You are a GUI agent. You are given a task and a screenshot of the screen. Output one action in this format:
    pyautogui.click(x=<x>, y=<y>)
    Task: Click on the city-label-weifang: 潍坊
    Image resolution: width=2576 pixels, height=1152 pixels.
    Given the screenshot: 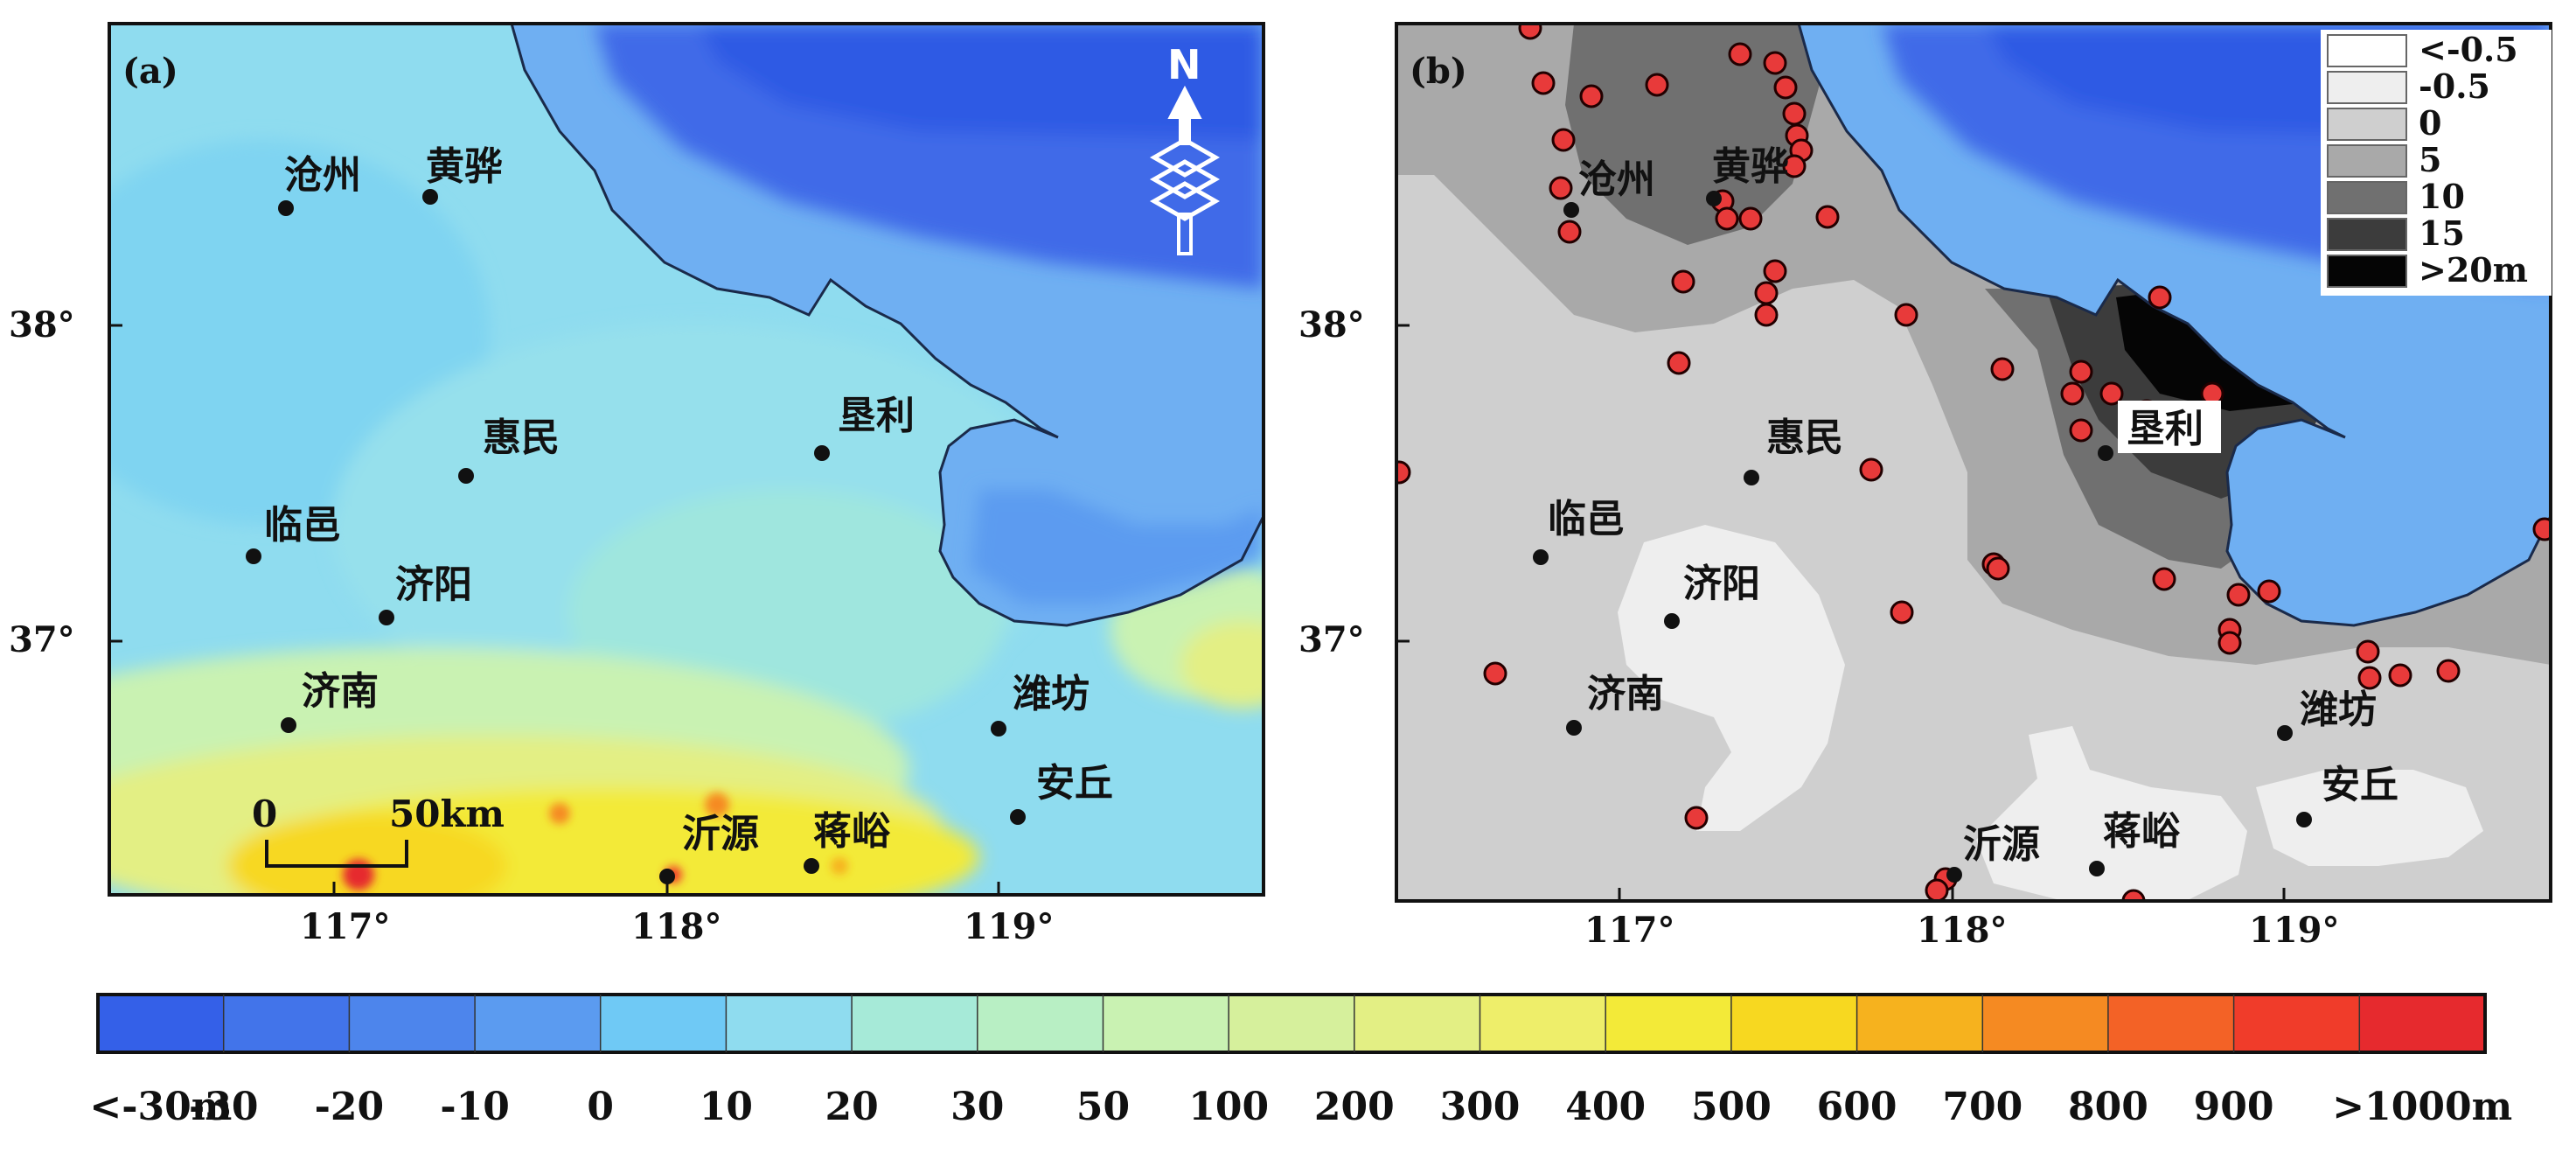 What is the action you would take?
    pyautogui.click(x=1051, y=694)
    